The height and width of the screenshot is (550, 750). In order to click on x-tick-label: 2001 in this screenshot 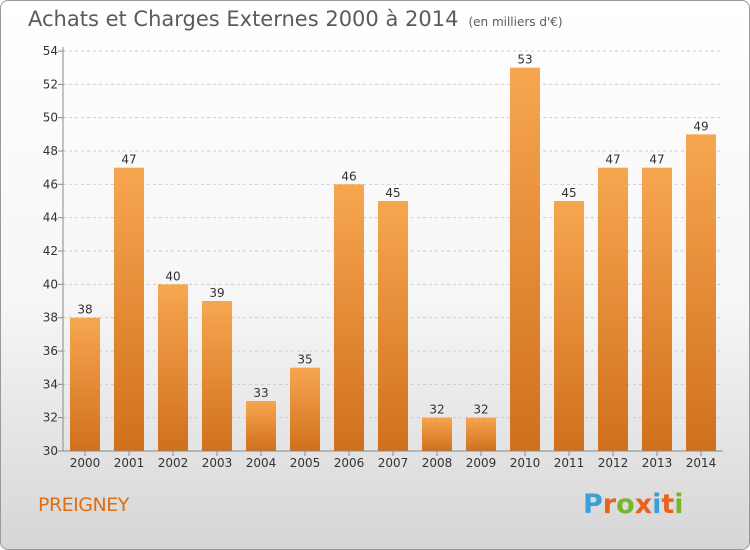, I will do `click(129, 463)`.